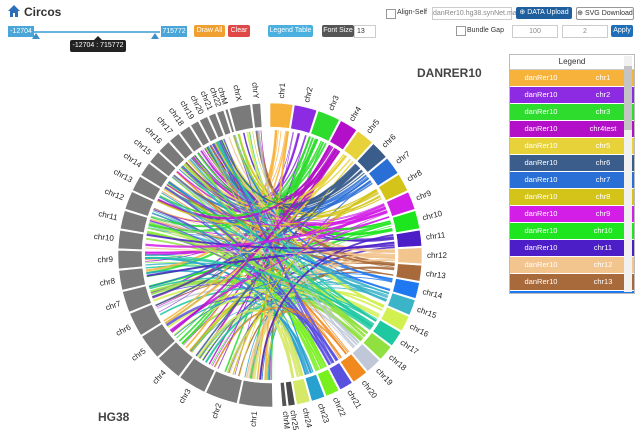 The height and width of the screenshot is (446, 640). Describe the element at coordinates (98, 44) in the screenshot. I see `slider-tooltip: -12704 : 715772` at that location.